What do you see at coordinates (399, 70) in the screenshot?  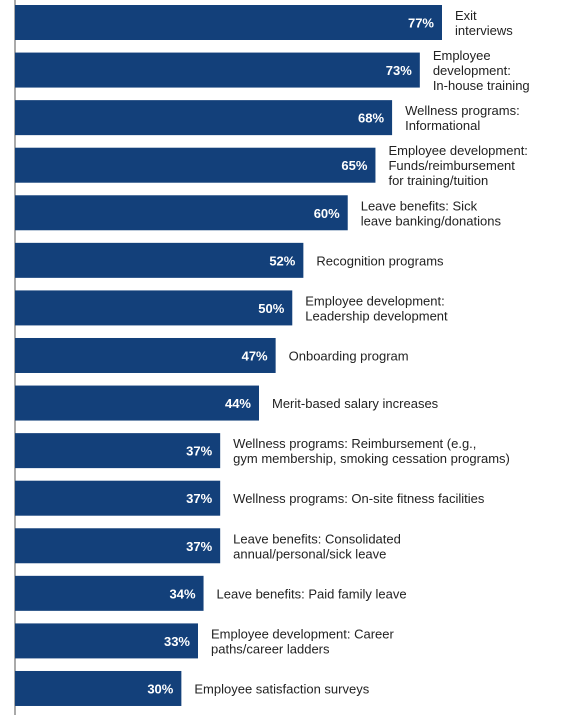 I see `data-label: 73%` at bounding box center [399, 70].